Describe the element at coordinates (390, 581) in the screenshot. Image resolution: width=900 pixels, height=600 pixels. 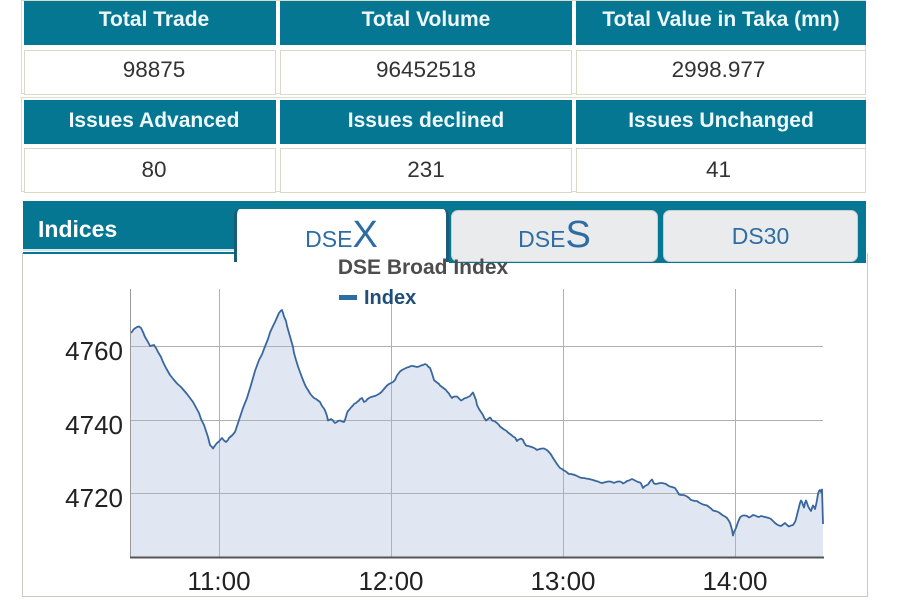
I see `svg-text: 12:00` at that location.